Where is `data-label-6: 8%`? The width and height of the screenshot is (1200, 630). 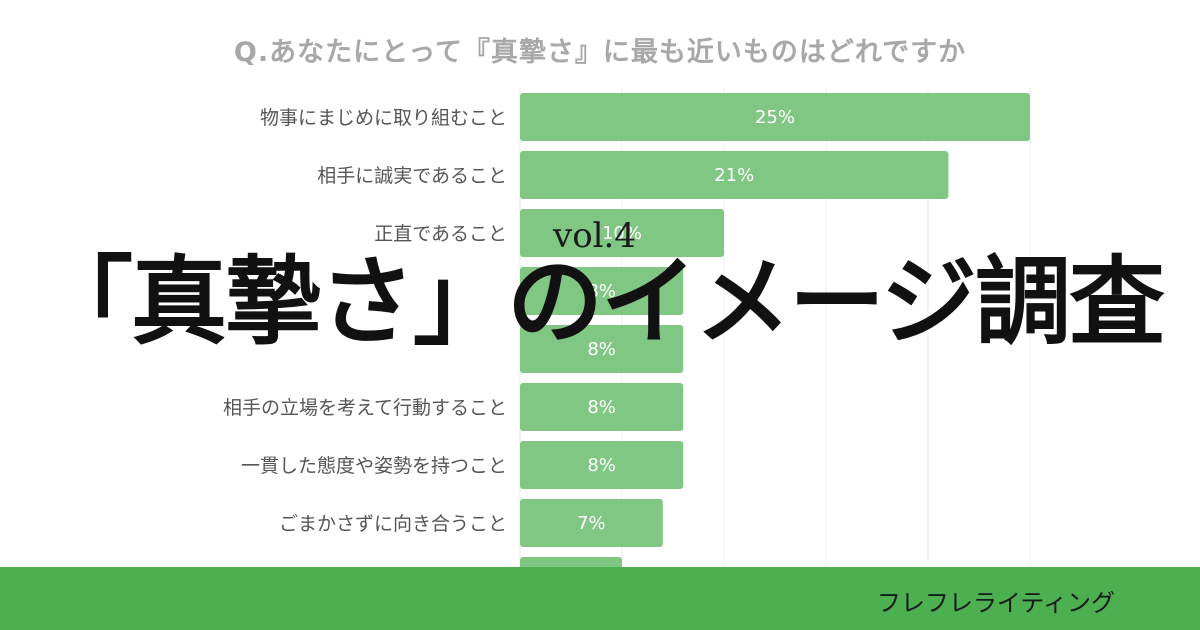
data-label-6: 8% is located at coordinates (601, 465).